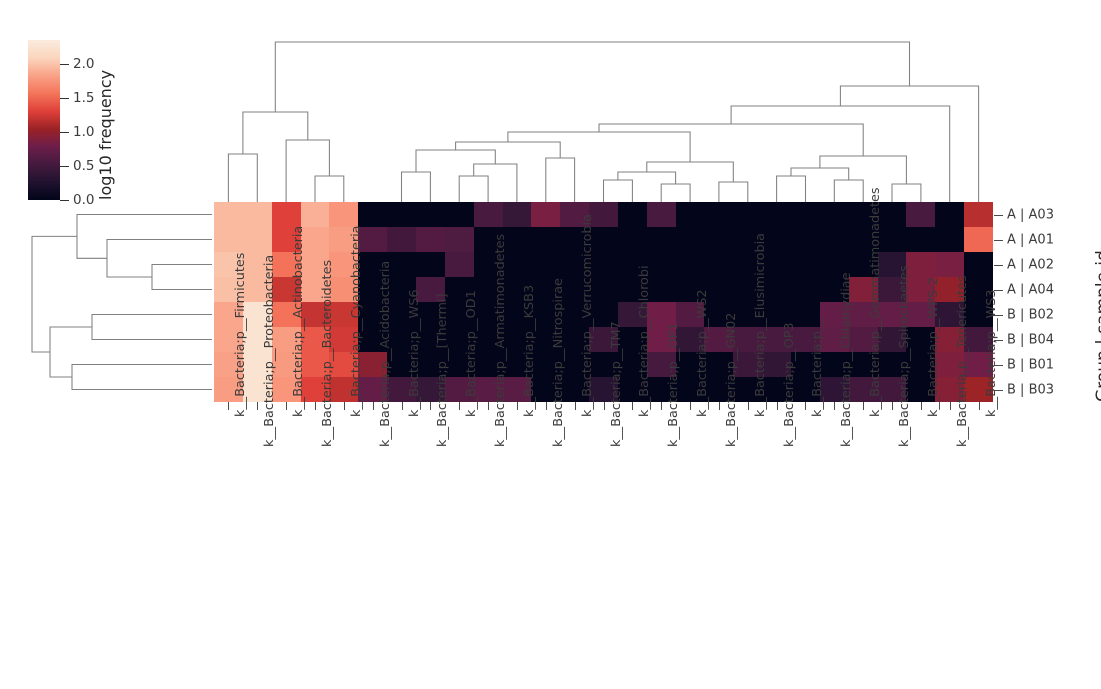 This screenshot has width=1101, height=689. What do you see at coordinates (674, 384) in the screenshot?
I see `column-tick-label: k__Bacteria;p__OP1` at bounding box center [674, 384].